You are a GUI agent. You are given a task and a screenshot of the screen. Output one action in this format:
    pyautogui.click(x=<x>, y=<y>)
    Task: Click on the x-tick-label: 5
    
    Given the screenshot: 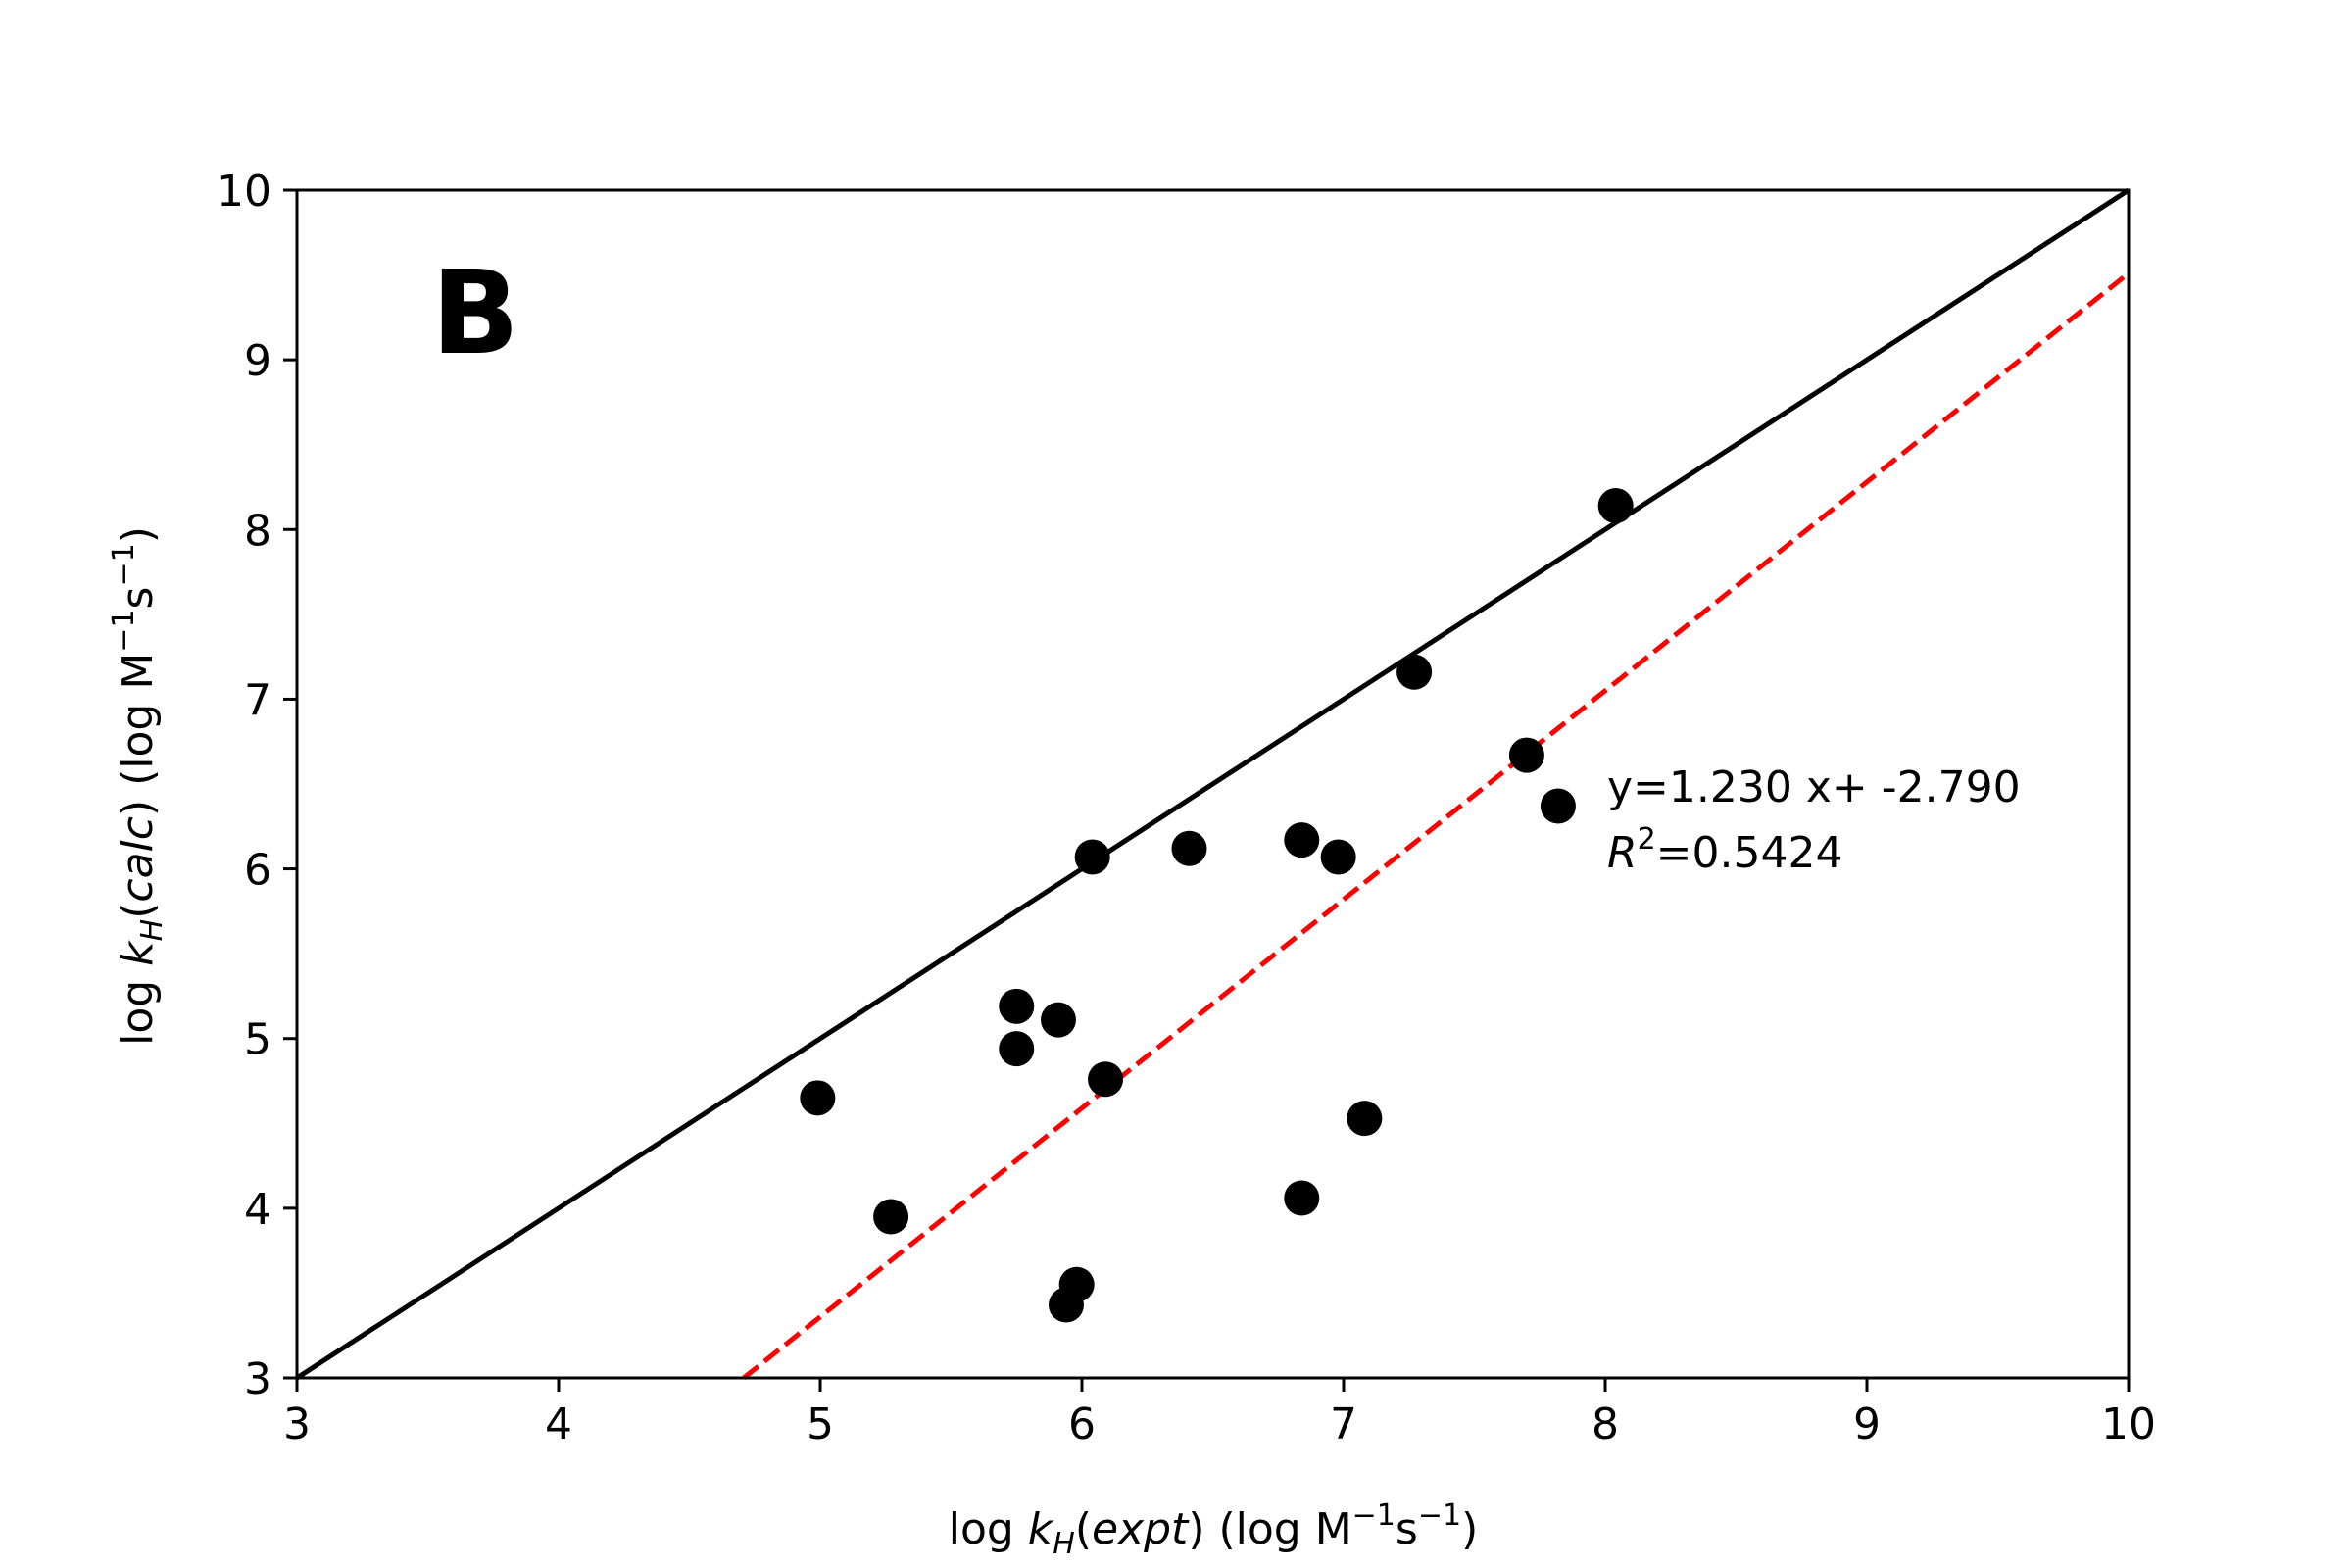 What is the action you would take?
    pyautogui.click(x=820, y=1424)
    